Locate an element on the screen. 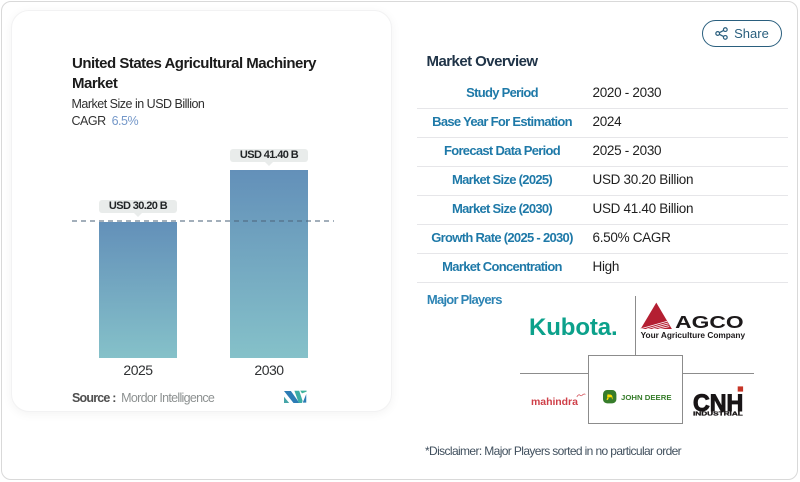  svg-text: AGCO is located at coordinates (709, 322).